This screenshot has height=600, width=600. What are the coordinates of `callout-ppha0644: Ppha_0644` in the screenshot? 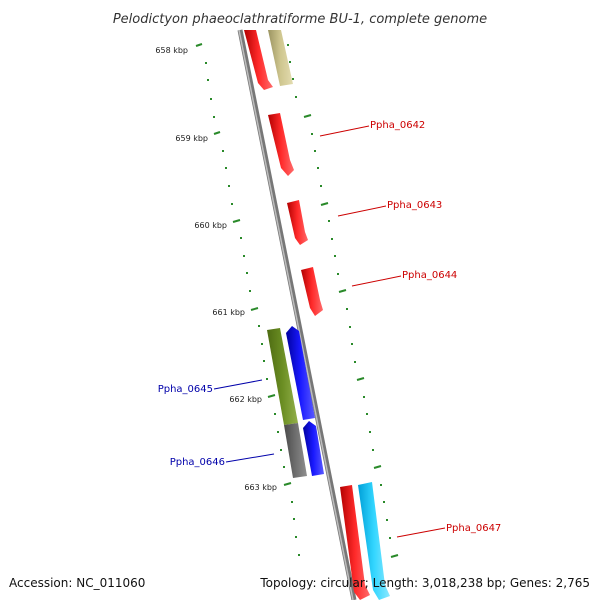 It's located at (404, 278).